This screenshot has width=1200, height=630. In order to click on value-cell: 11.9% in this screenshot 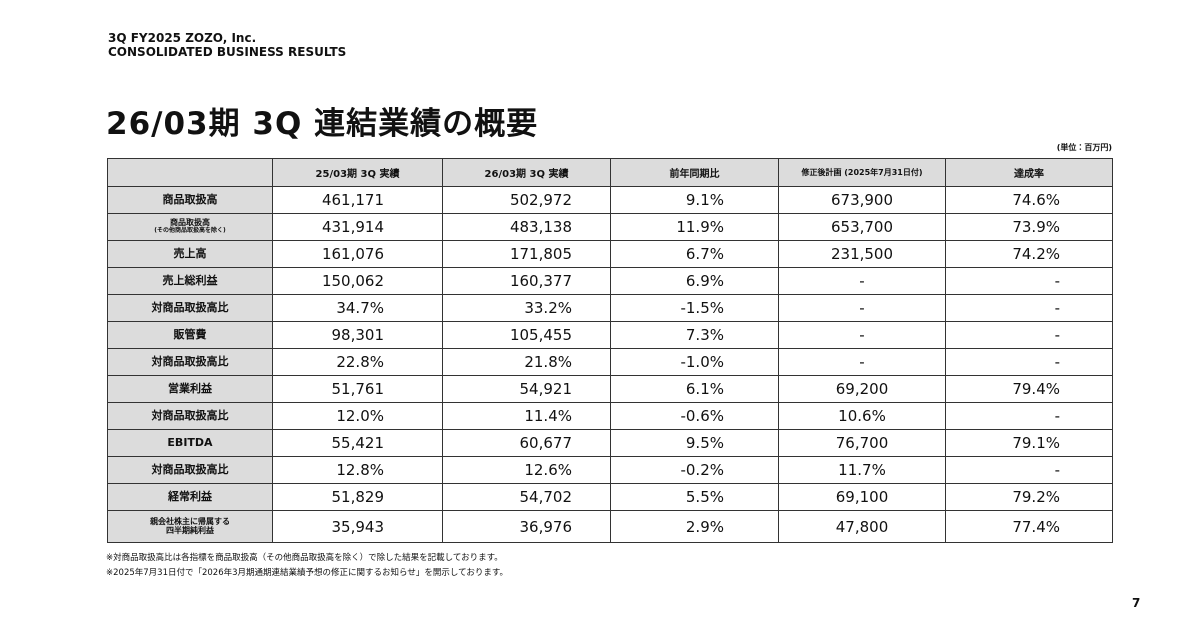, I will do `click(694, 227)`.